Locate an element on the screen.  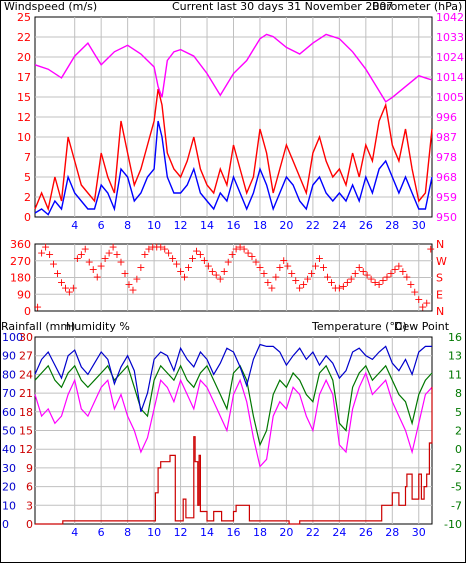
barometer-y-tick: 1005 is located at coordinates (450, 97).